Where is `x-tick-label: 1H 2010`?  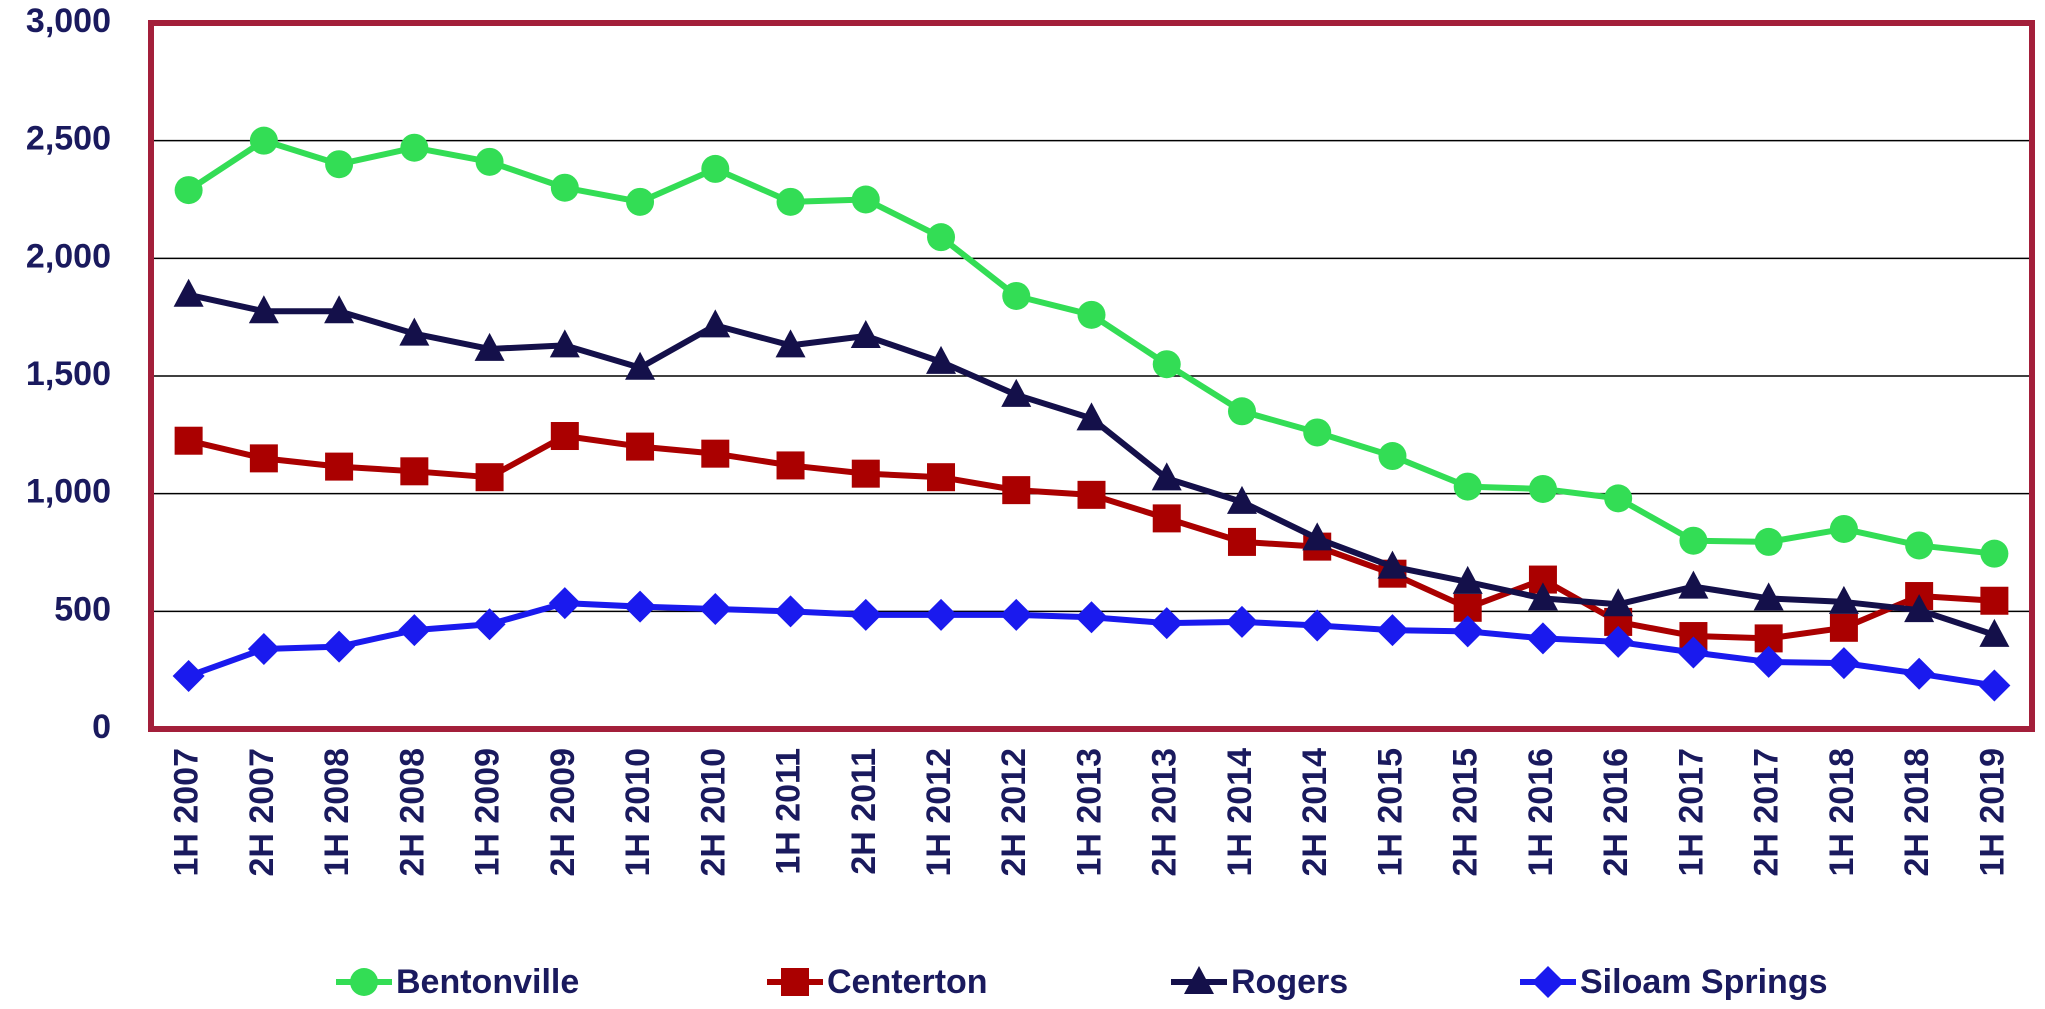
x-tick-label: 1H 2010 is located at coordinates (638, 812).